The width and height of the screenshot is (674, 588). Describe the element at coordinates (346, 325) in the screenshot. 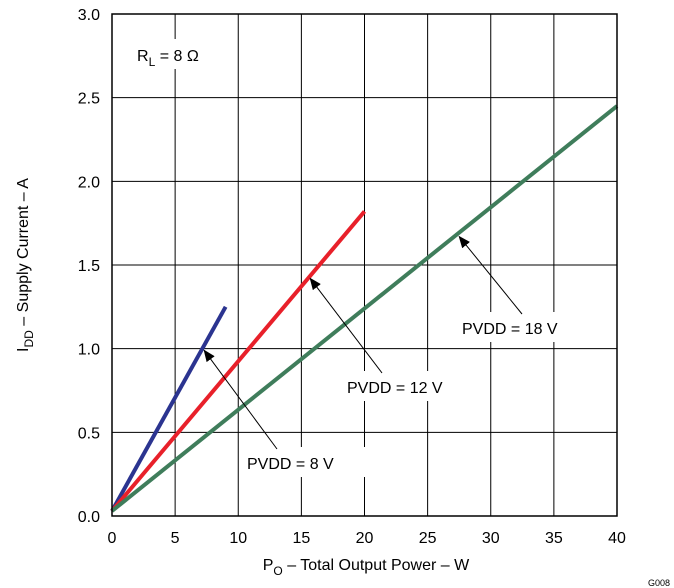

I see `pvdd12-arrow` at that location.